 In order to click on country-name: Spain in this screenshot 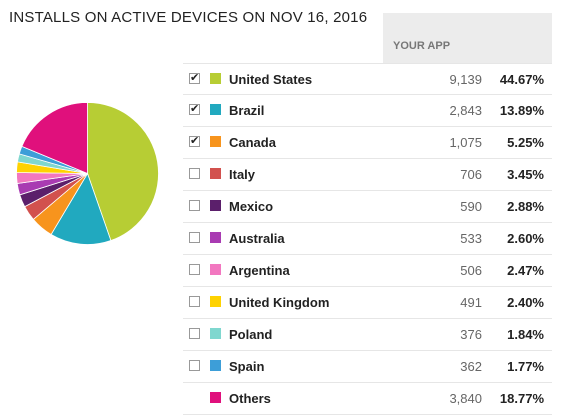, I will do `click(247, 366)`.